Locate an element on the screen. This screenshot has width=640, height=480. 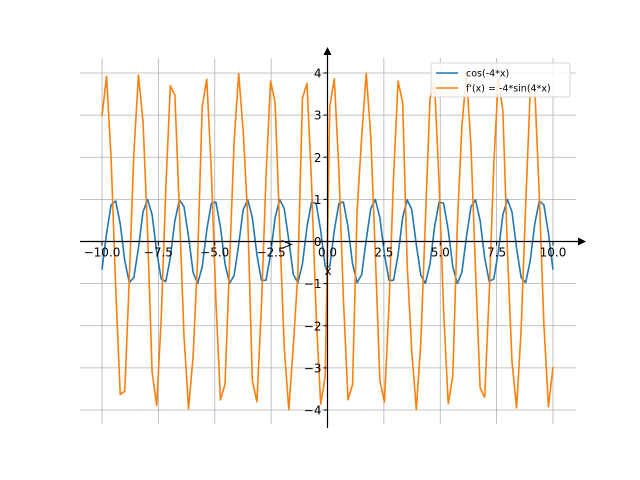
y-tick-label: −3 is located at coordinates (313, 368).